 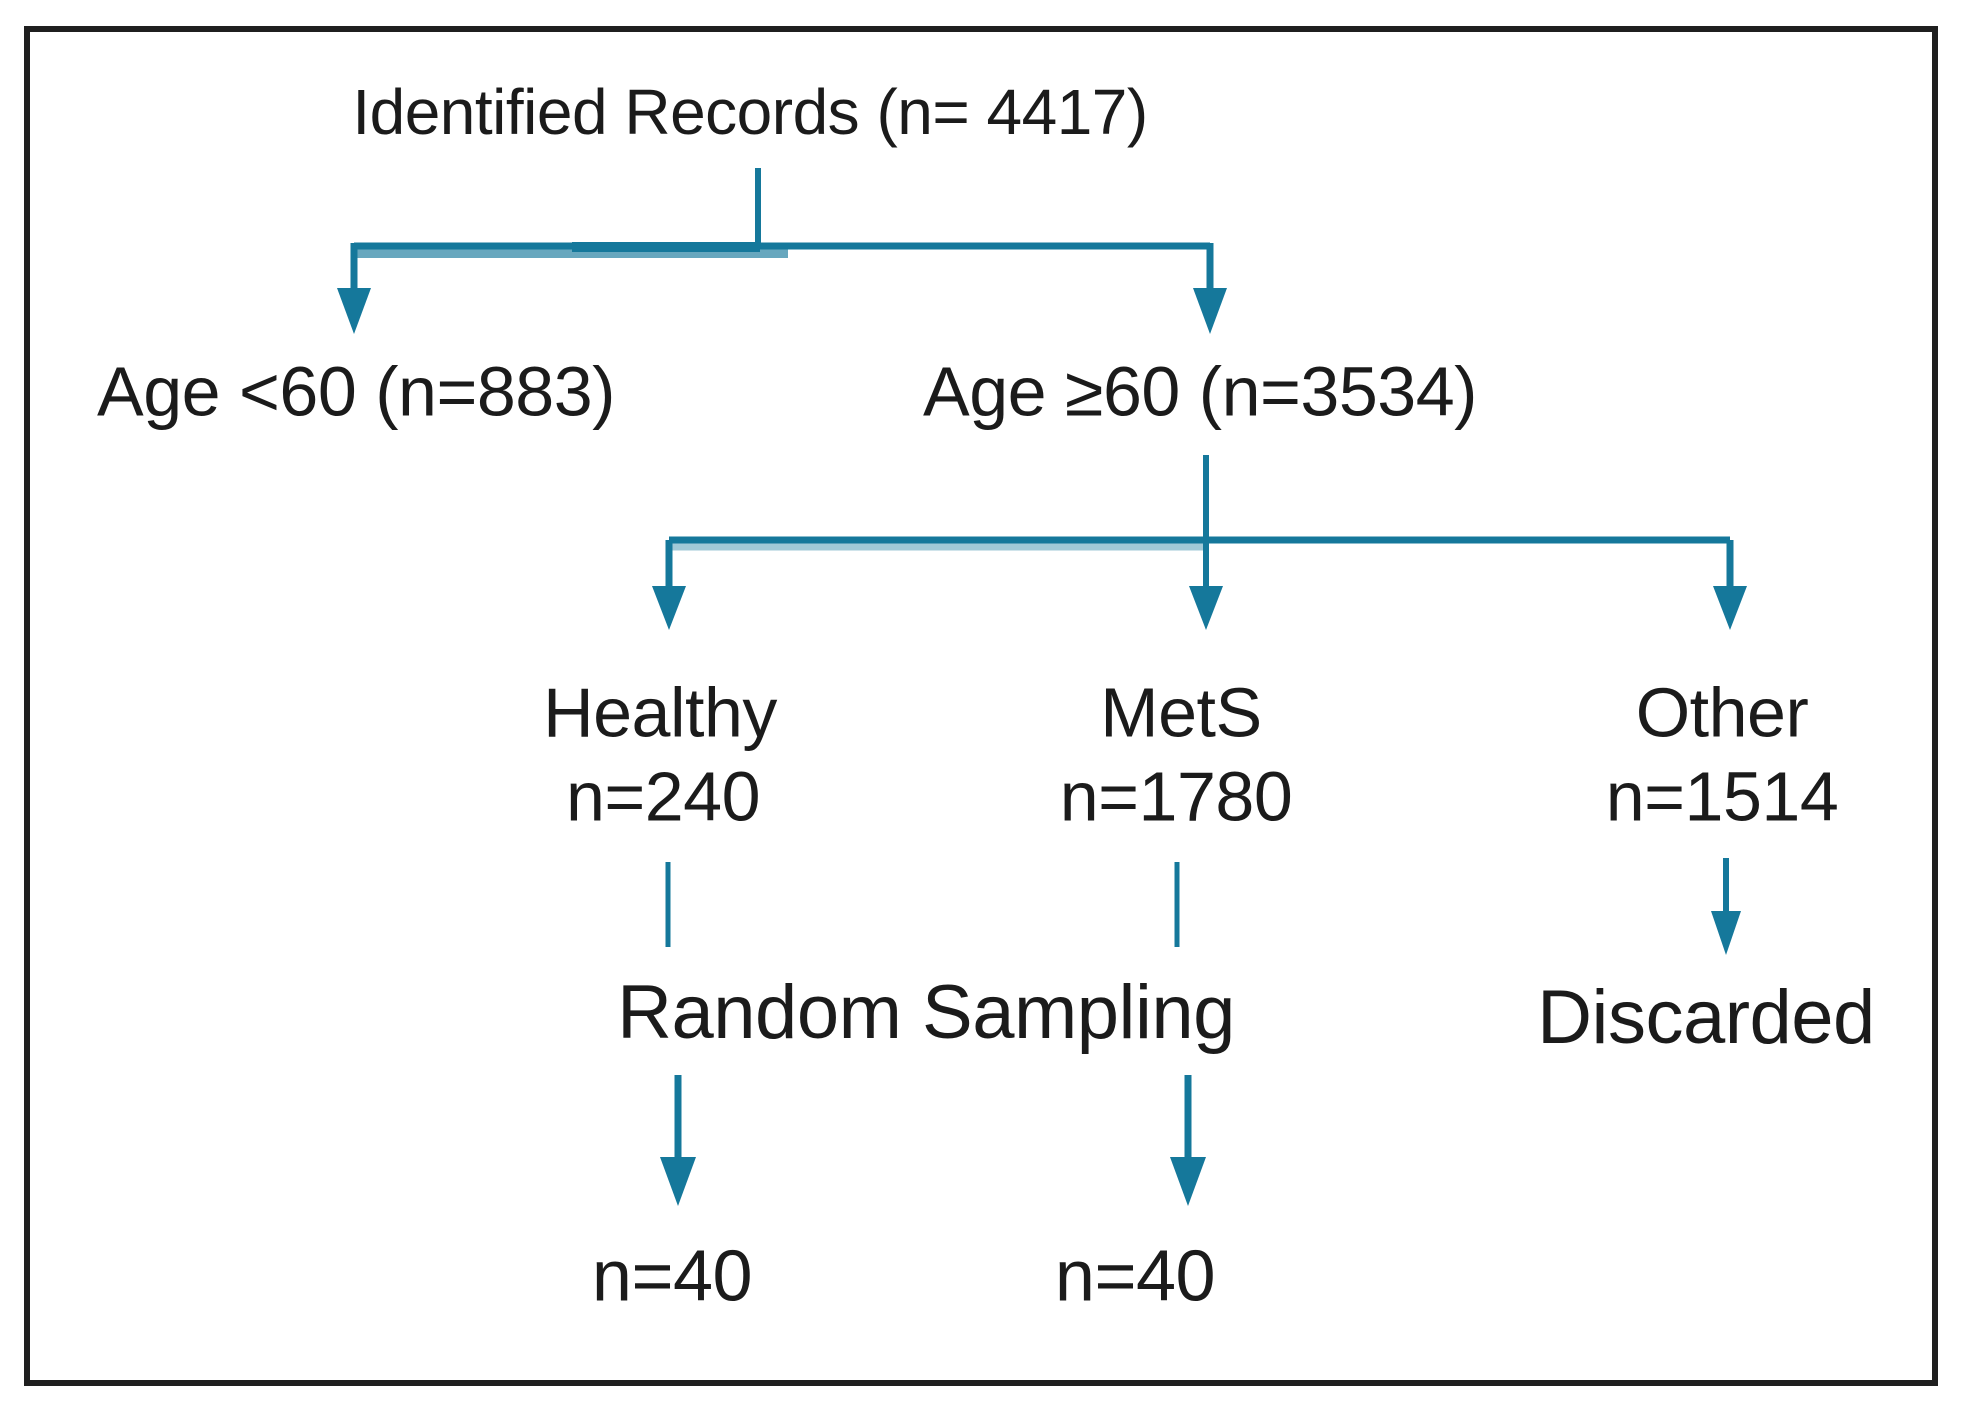 What do you see at coordinates (926, 1013) in the screenshot?
I see `node-random-sampling: Random Sampling` at bounding box center [926, 1013].